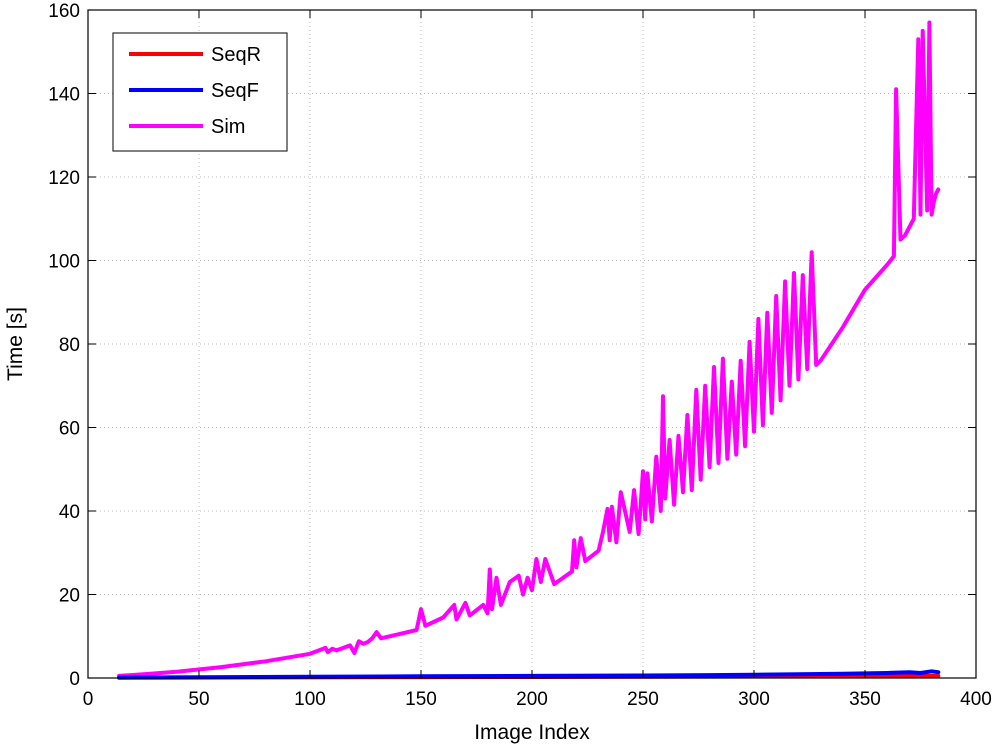 The width and height of the screenshot is (1000, 746). What do you see at coordinates (69, 345) in the screenshot?
I see `y-tick-label: 80` at bounding box center [69, 345].